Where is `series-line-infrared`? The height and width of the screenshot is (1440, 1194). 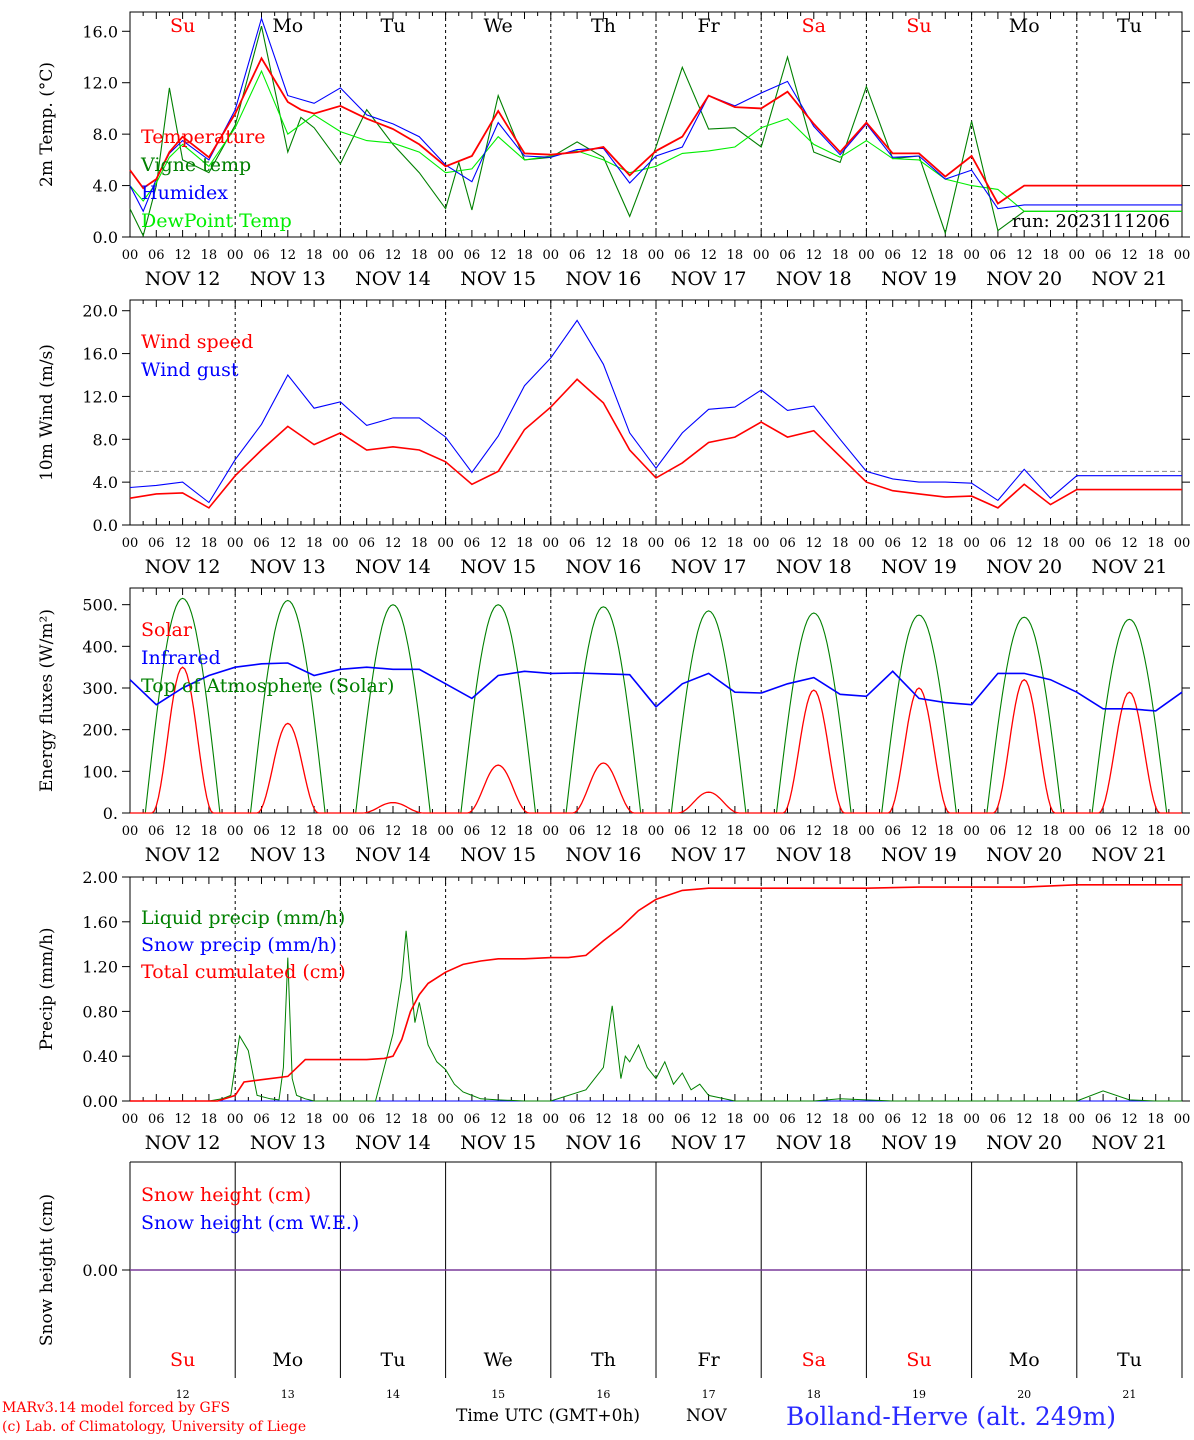 series-line-infrared is located at coordinates (656, 687).